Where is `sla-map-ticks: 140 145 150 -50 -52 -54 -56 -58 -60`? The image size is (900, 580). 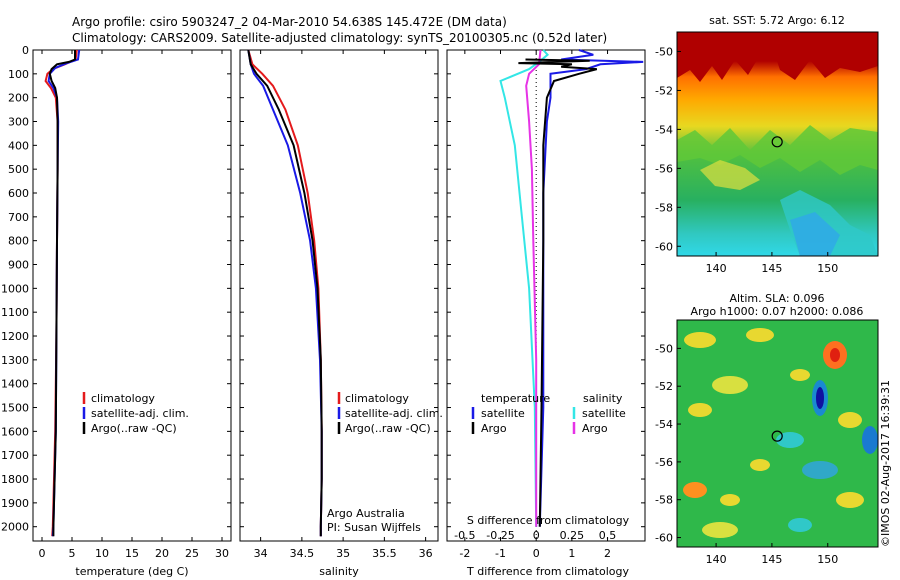 sla-map-ticks: 140 145 150 -50 -52 -54 -56 -58 -60 is located at coordinates (746, 454).